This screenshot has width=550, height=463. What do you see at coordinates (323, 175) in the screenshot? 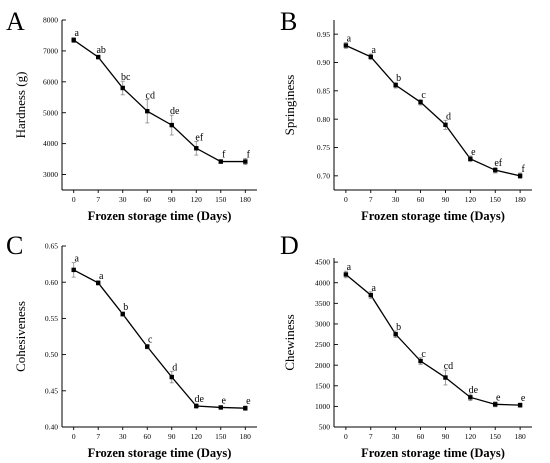
I see `y-tick-label: 0.70` at bounding box center [323, 175].